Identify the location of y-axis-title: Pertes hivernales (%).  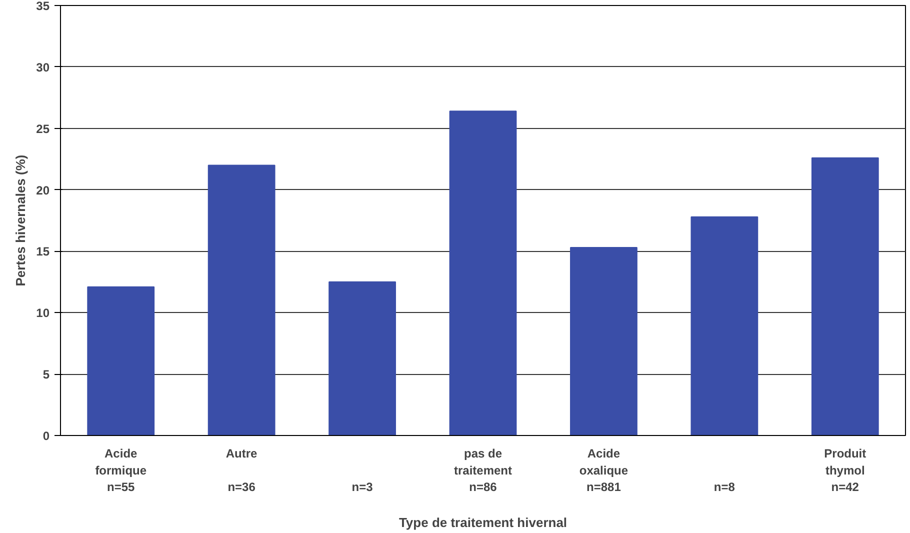
(20, 220).